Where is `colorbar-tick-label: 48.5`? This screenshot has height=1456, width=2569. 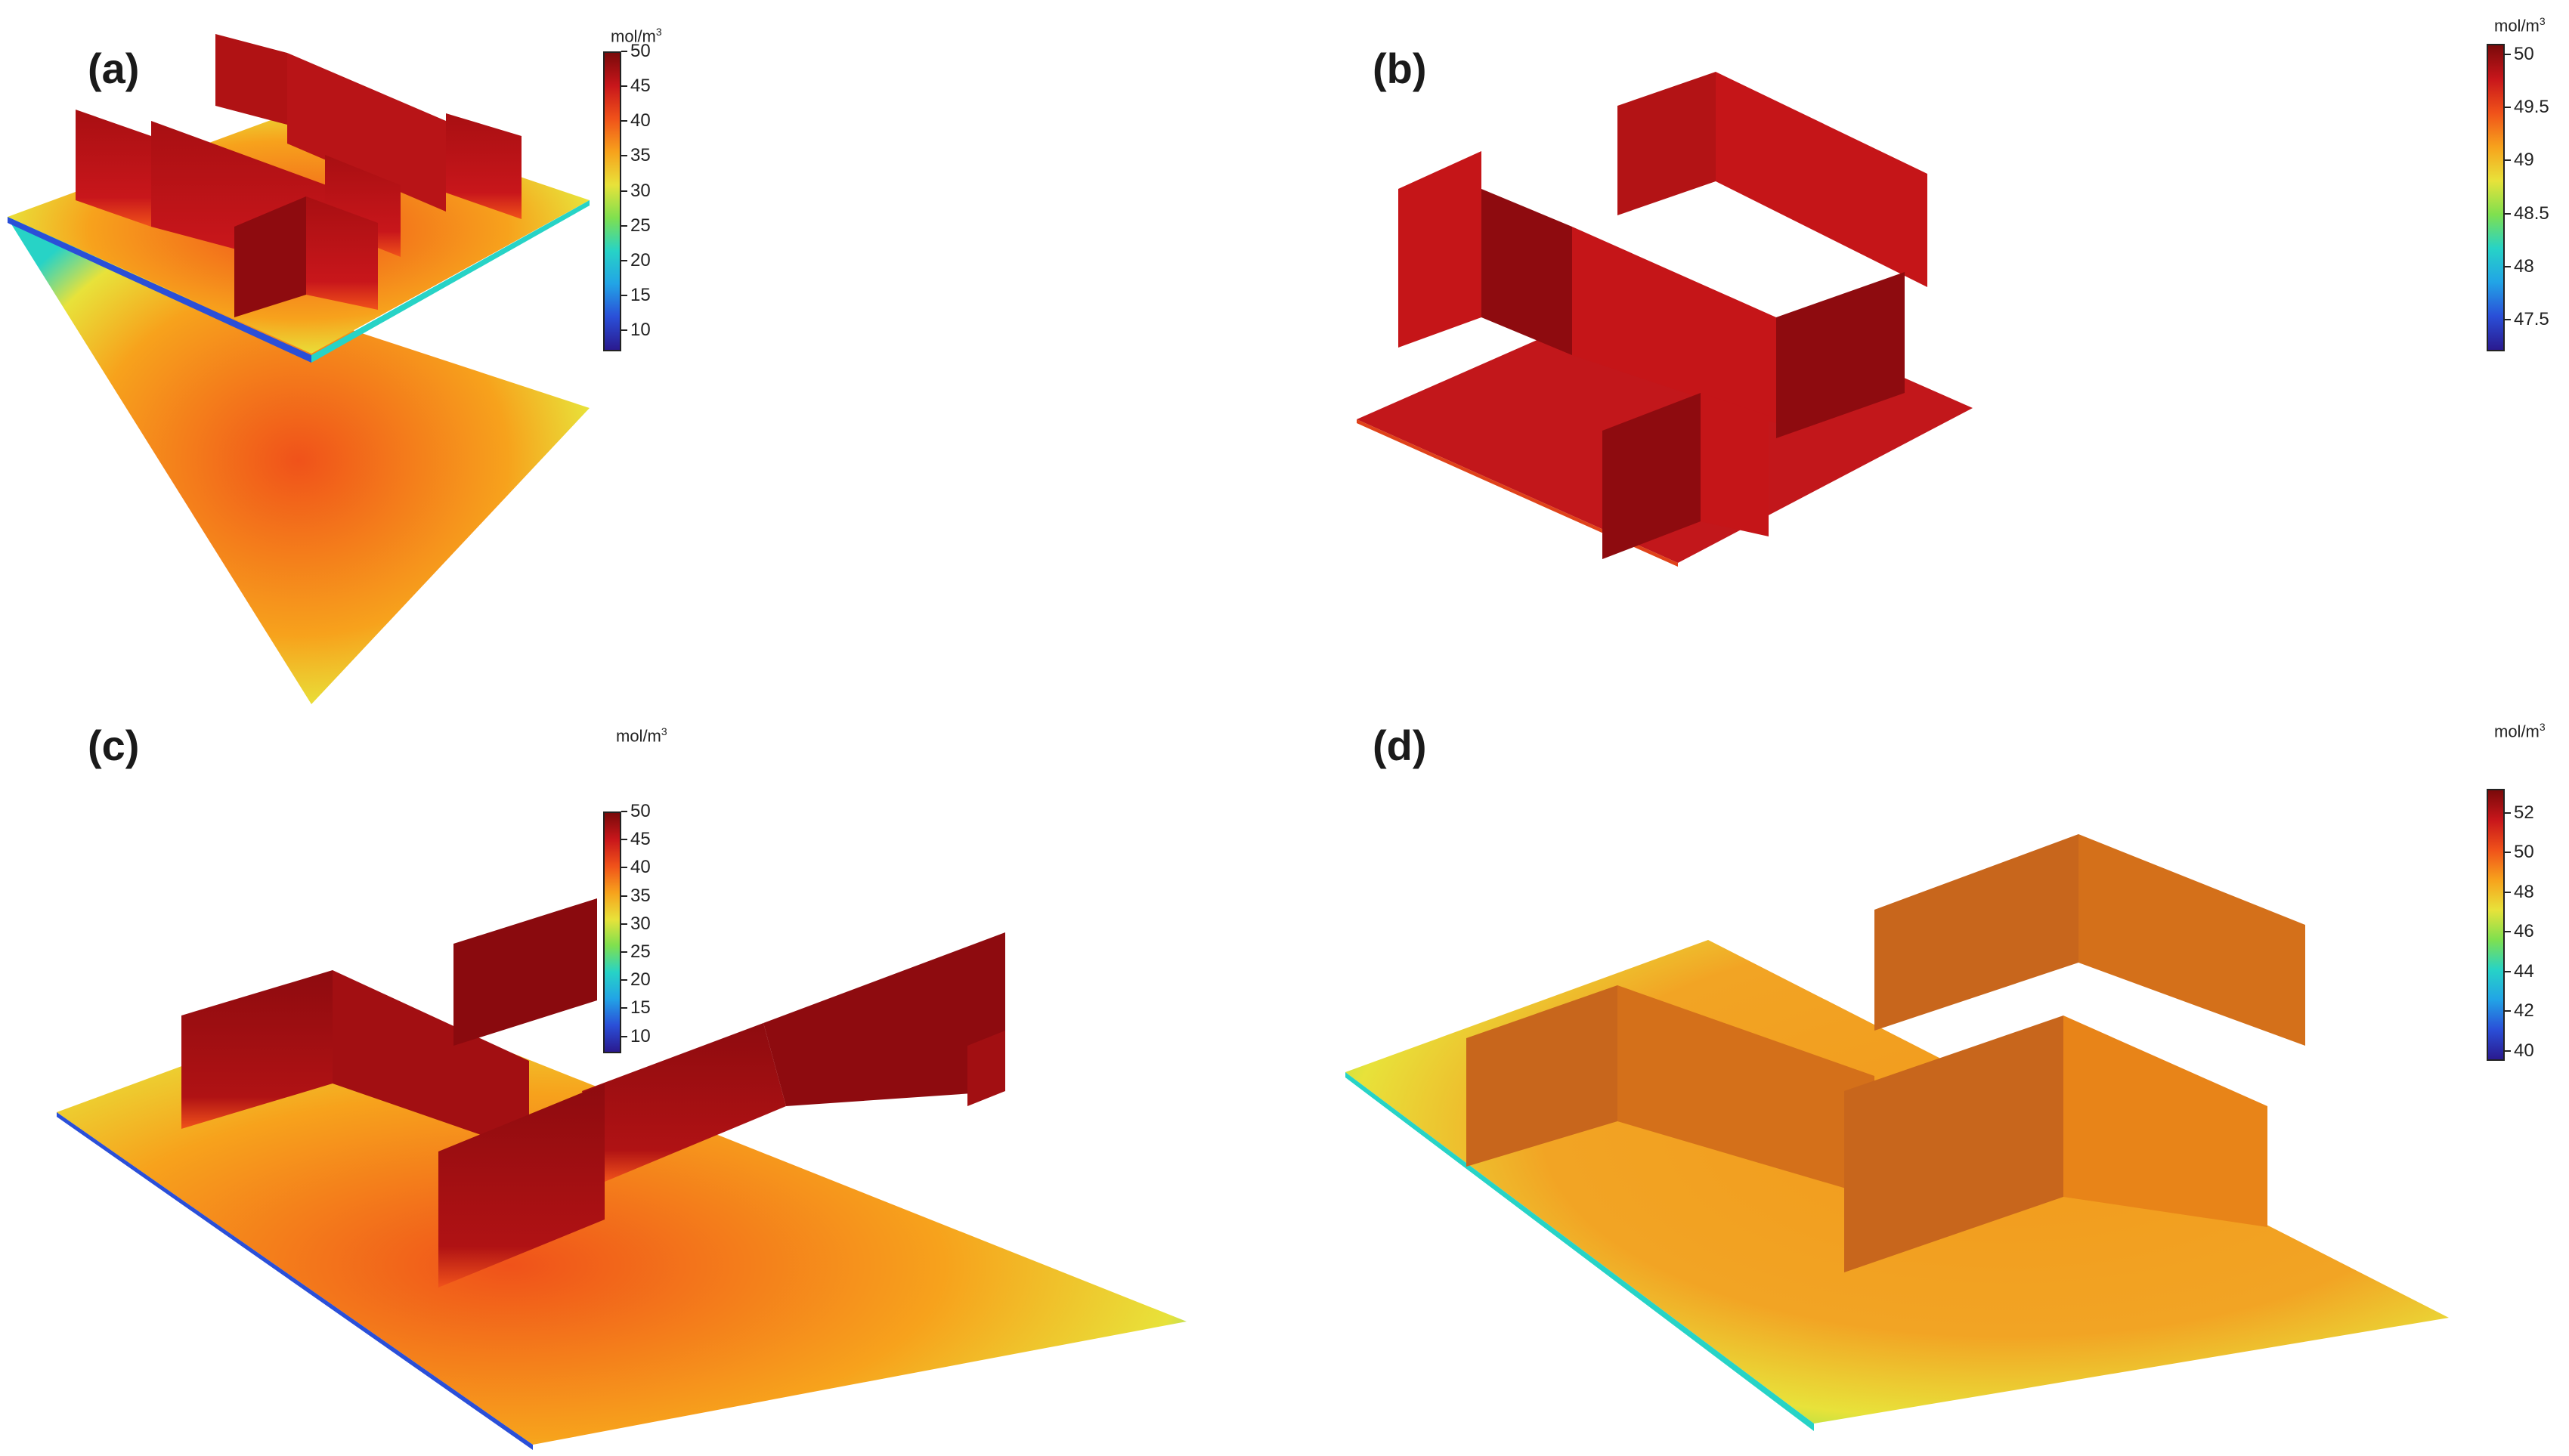 colorbar-tick-label: 48.5 is located at coordinates (2531, 213).